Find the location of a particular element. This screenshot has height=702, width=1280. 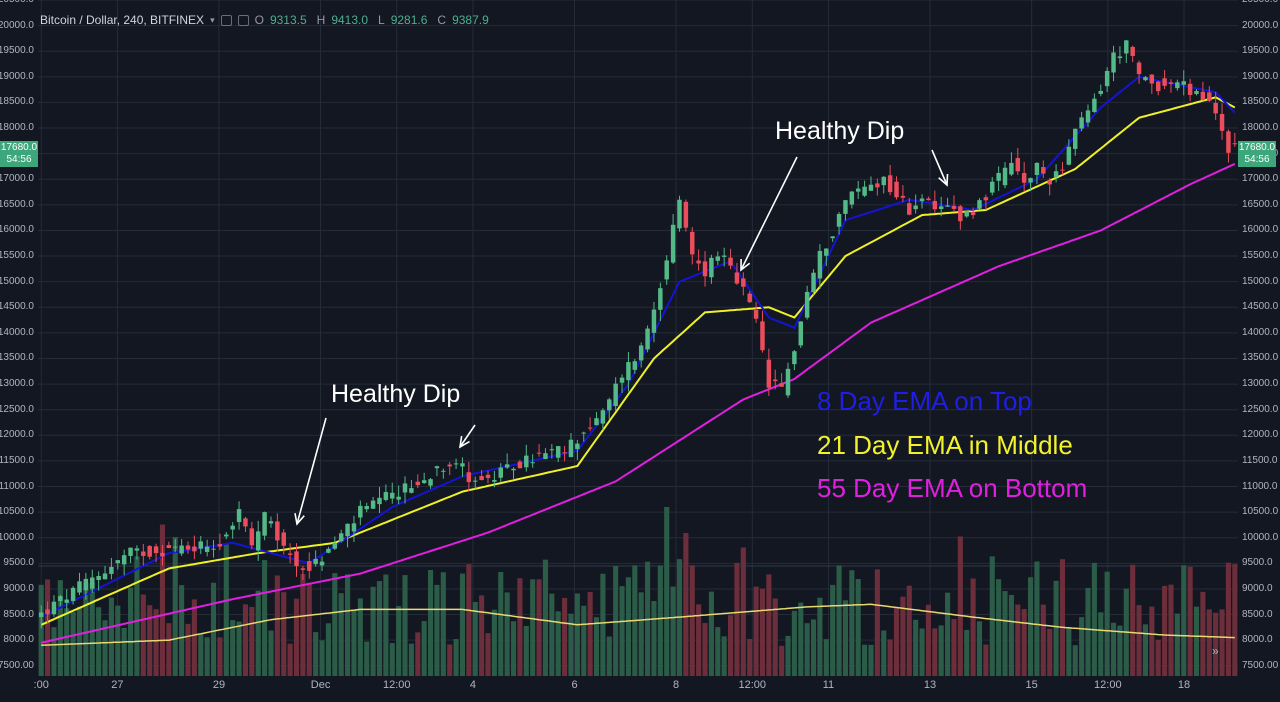

current-price: 17680.0 is located at coordinates (1257, 147).